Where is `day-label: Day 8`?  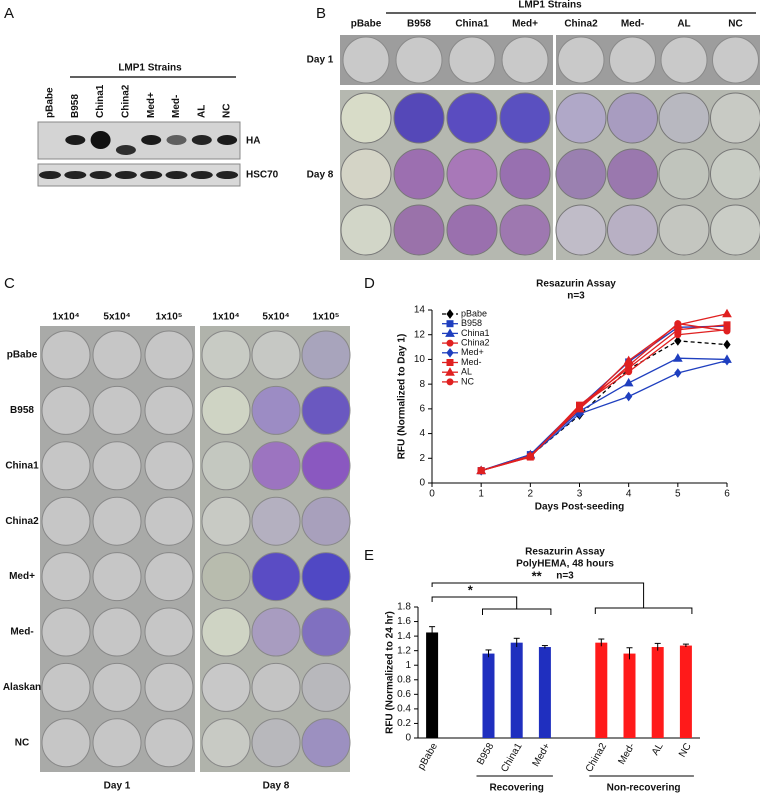
day-label: Day 8 is located at coordinates (276, 786).